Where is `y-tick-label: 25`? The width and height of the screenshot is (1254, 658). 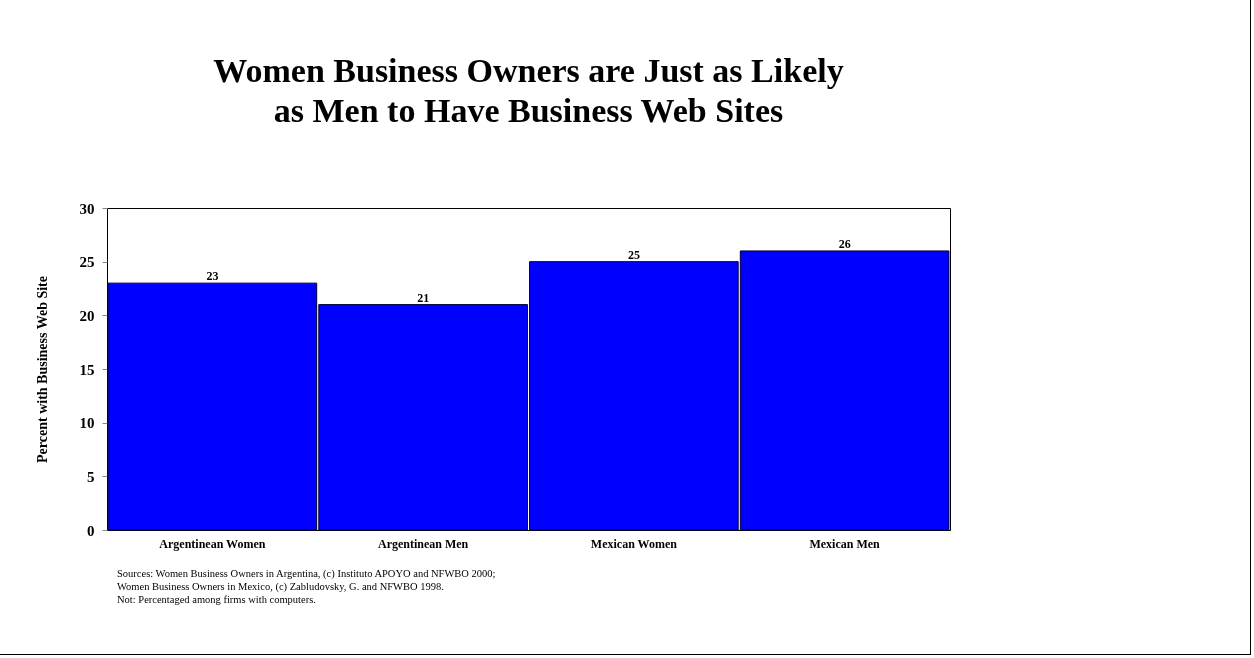 y-tick-label: 25 is located at coordinates (87, 262).